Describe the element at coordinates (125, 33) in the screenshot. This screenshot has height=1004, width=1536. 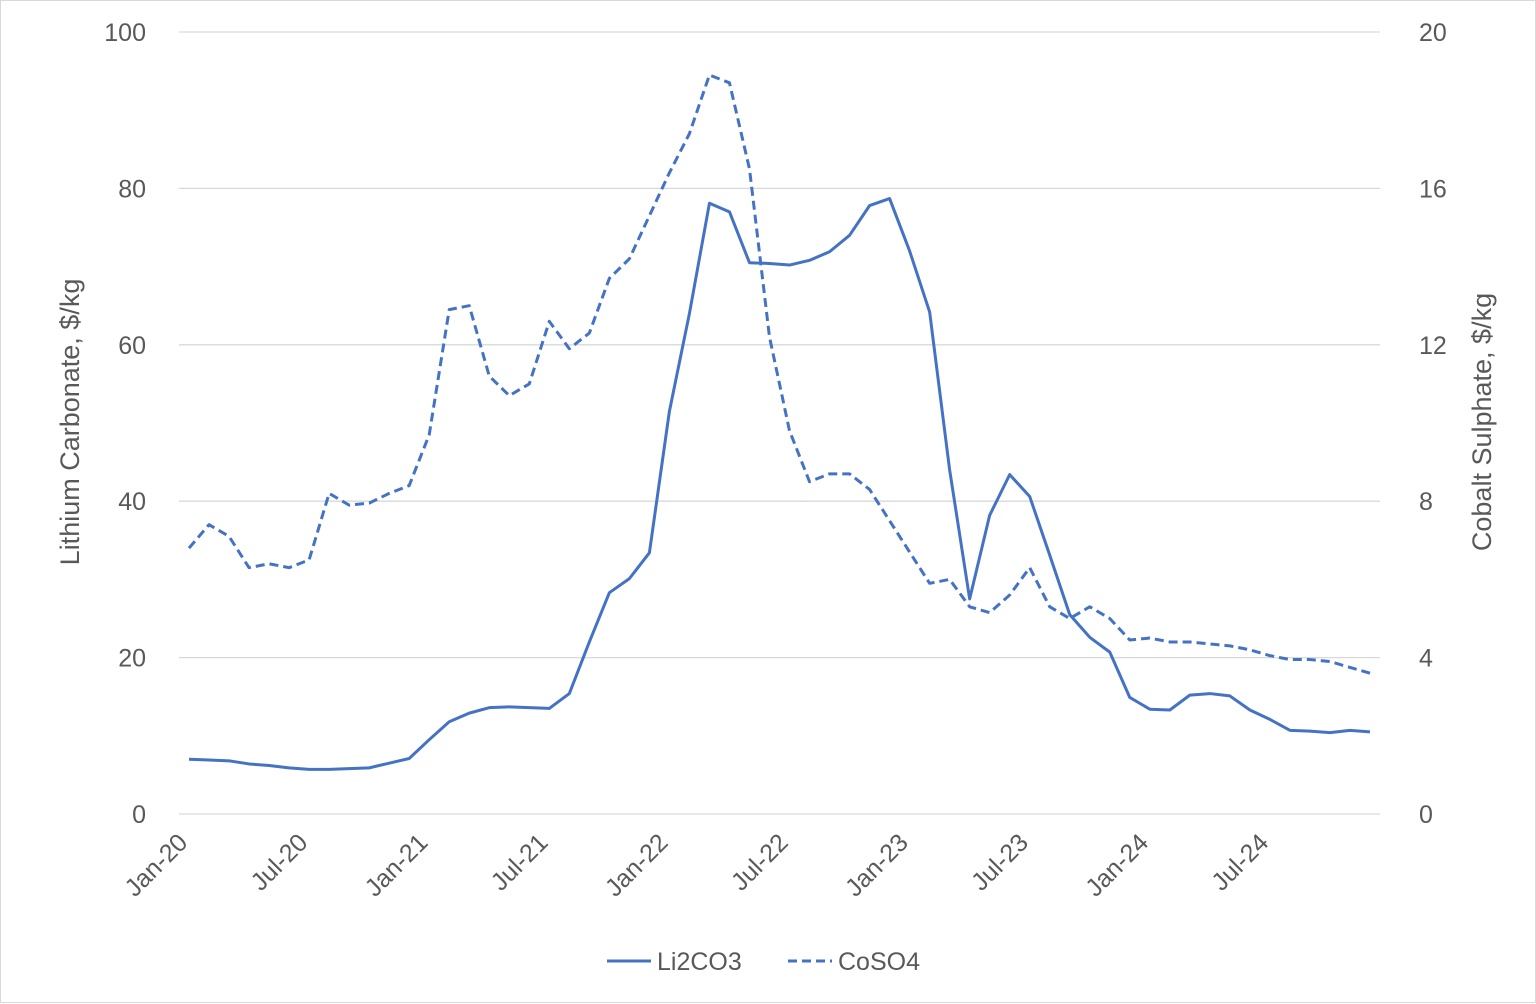
I see `left-y-tick-label: 100` at that location.